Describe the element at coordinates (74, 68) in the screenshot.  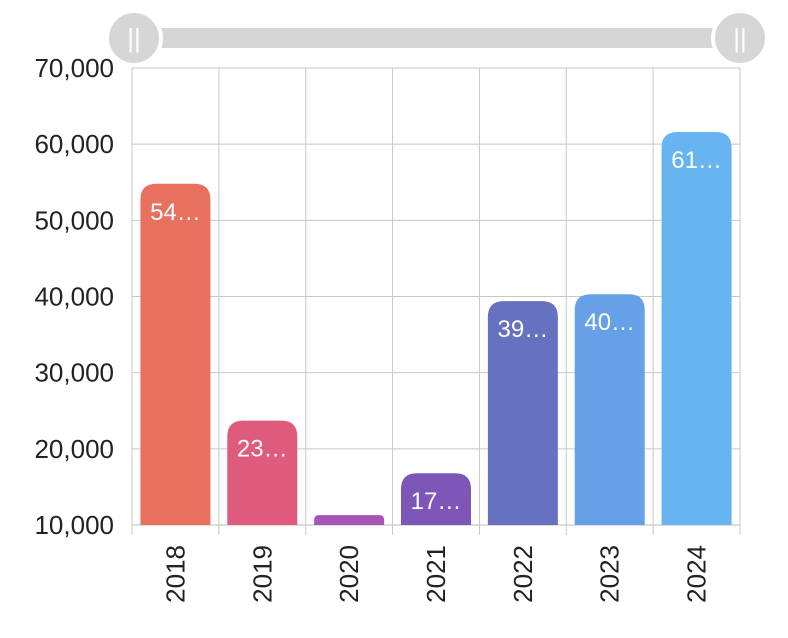
I see `y-tick-label: 70,000` at that location.